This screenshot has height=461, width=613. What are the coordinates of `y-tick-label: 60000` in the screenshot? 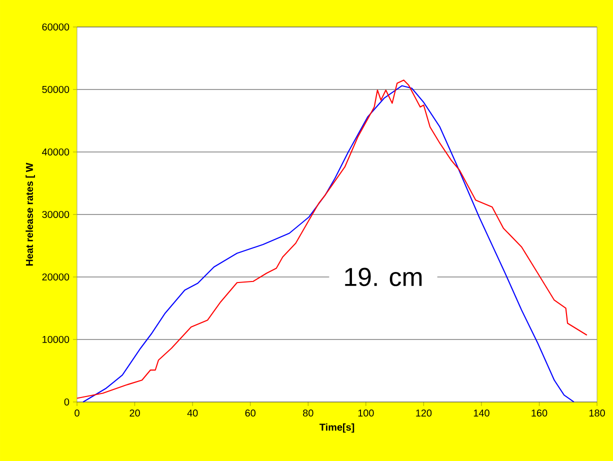 It's located at (56, 27).